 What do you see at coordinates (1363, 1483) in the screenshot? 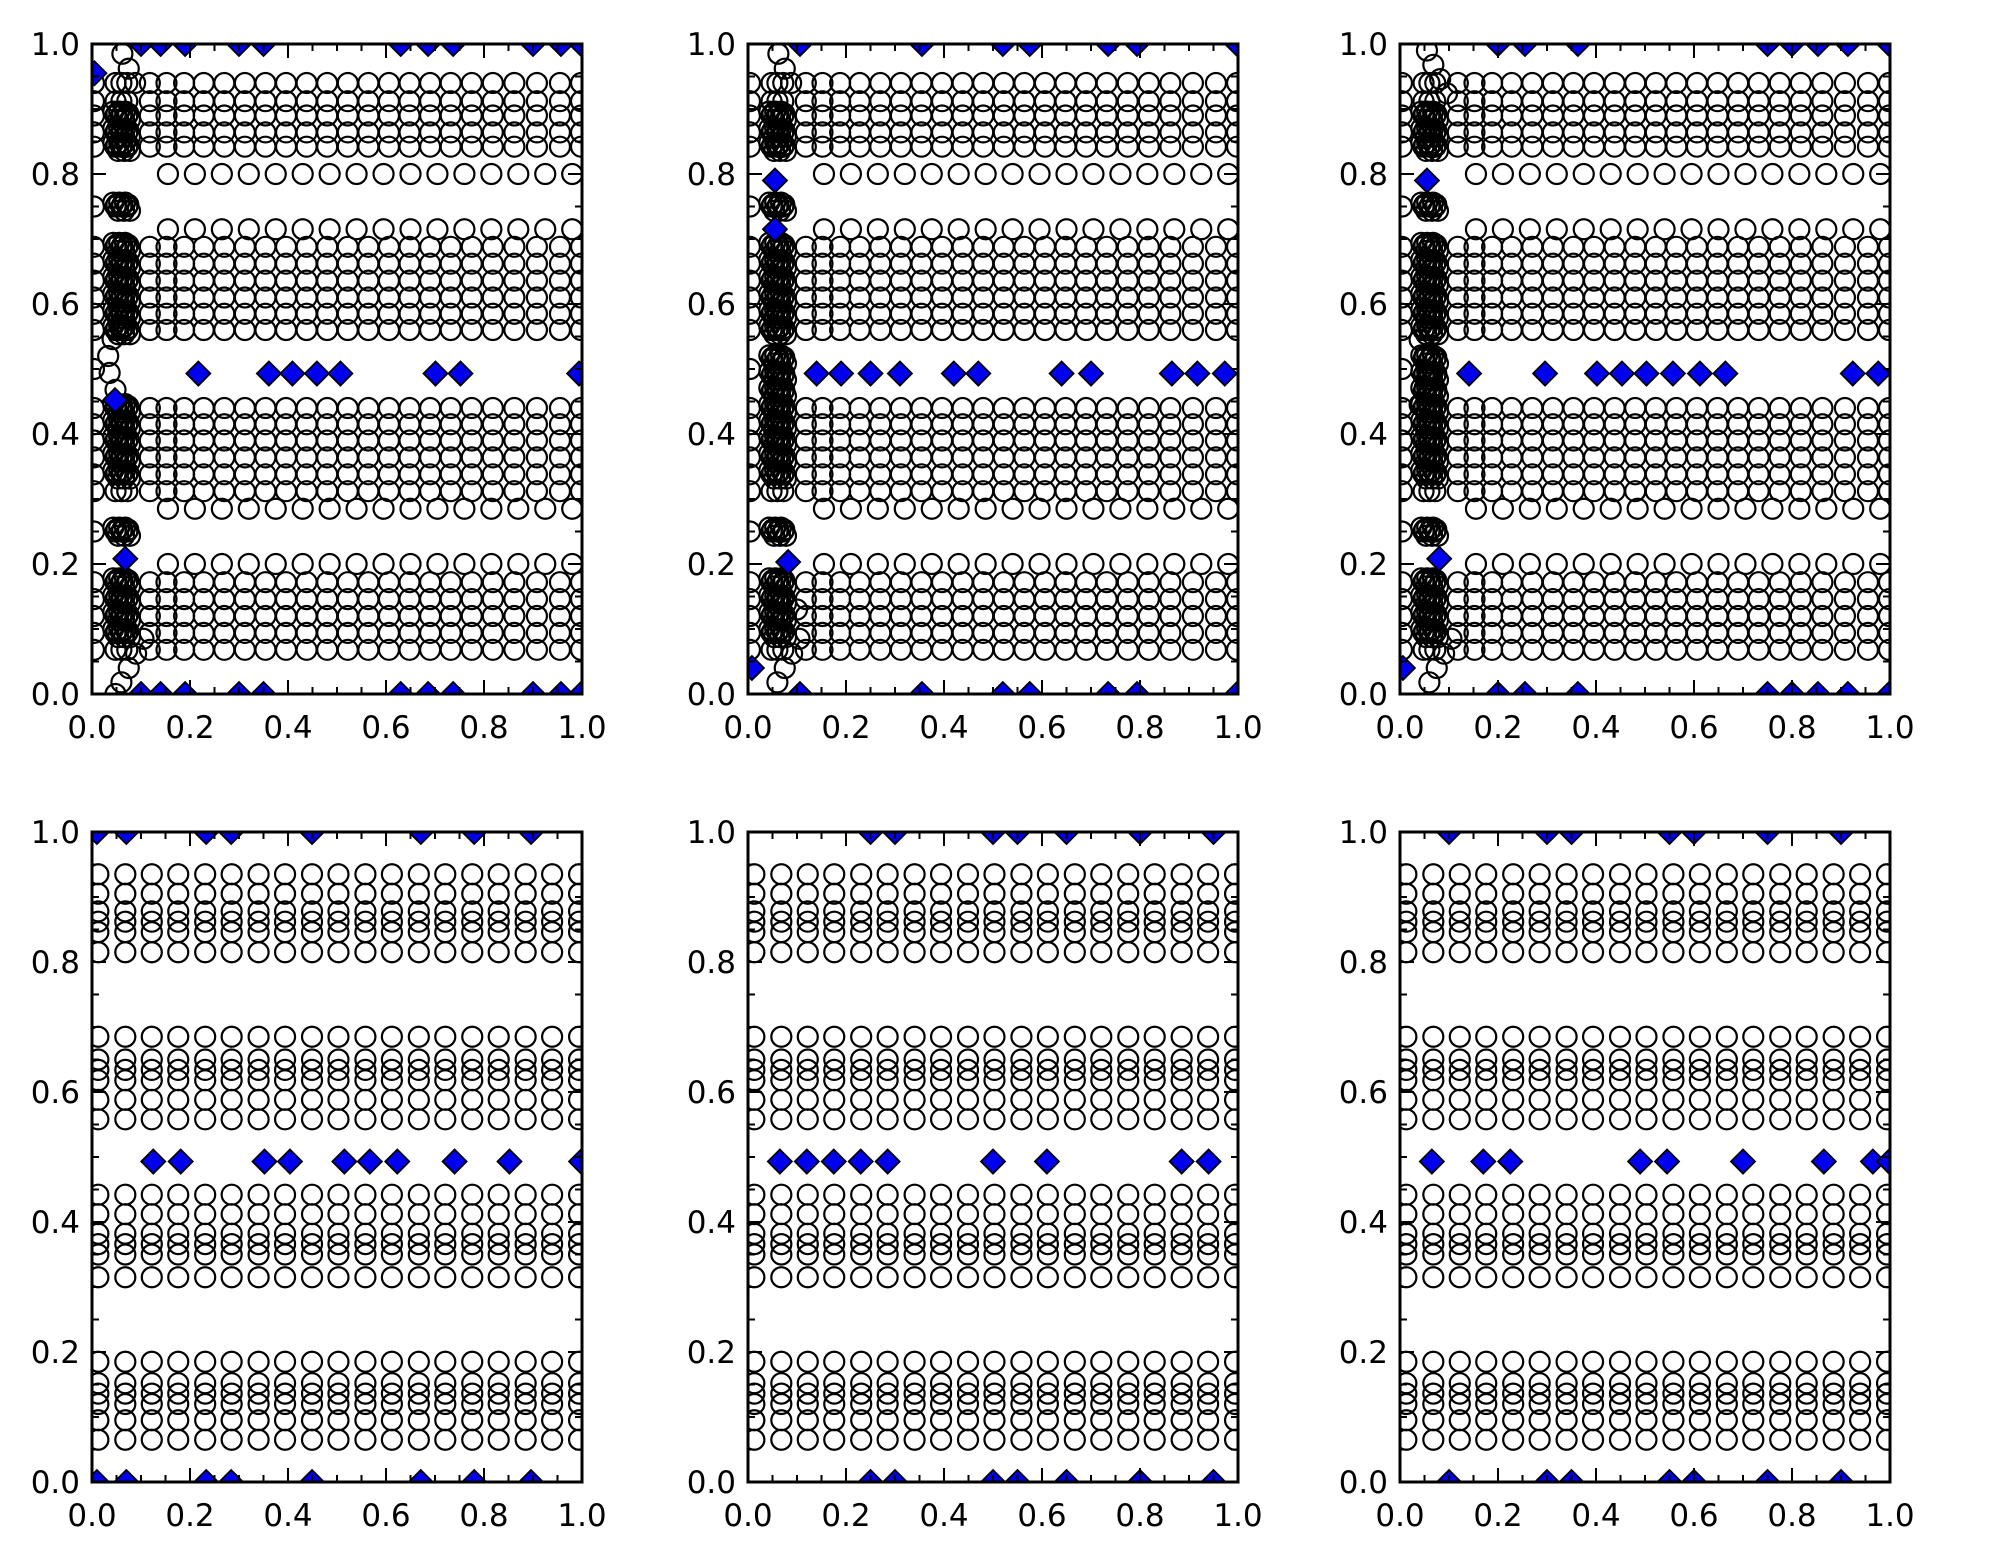
I see `y-tick-label: 0.0` at bounding box center [1363, 1483].